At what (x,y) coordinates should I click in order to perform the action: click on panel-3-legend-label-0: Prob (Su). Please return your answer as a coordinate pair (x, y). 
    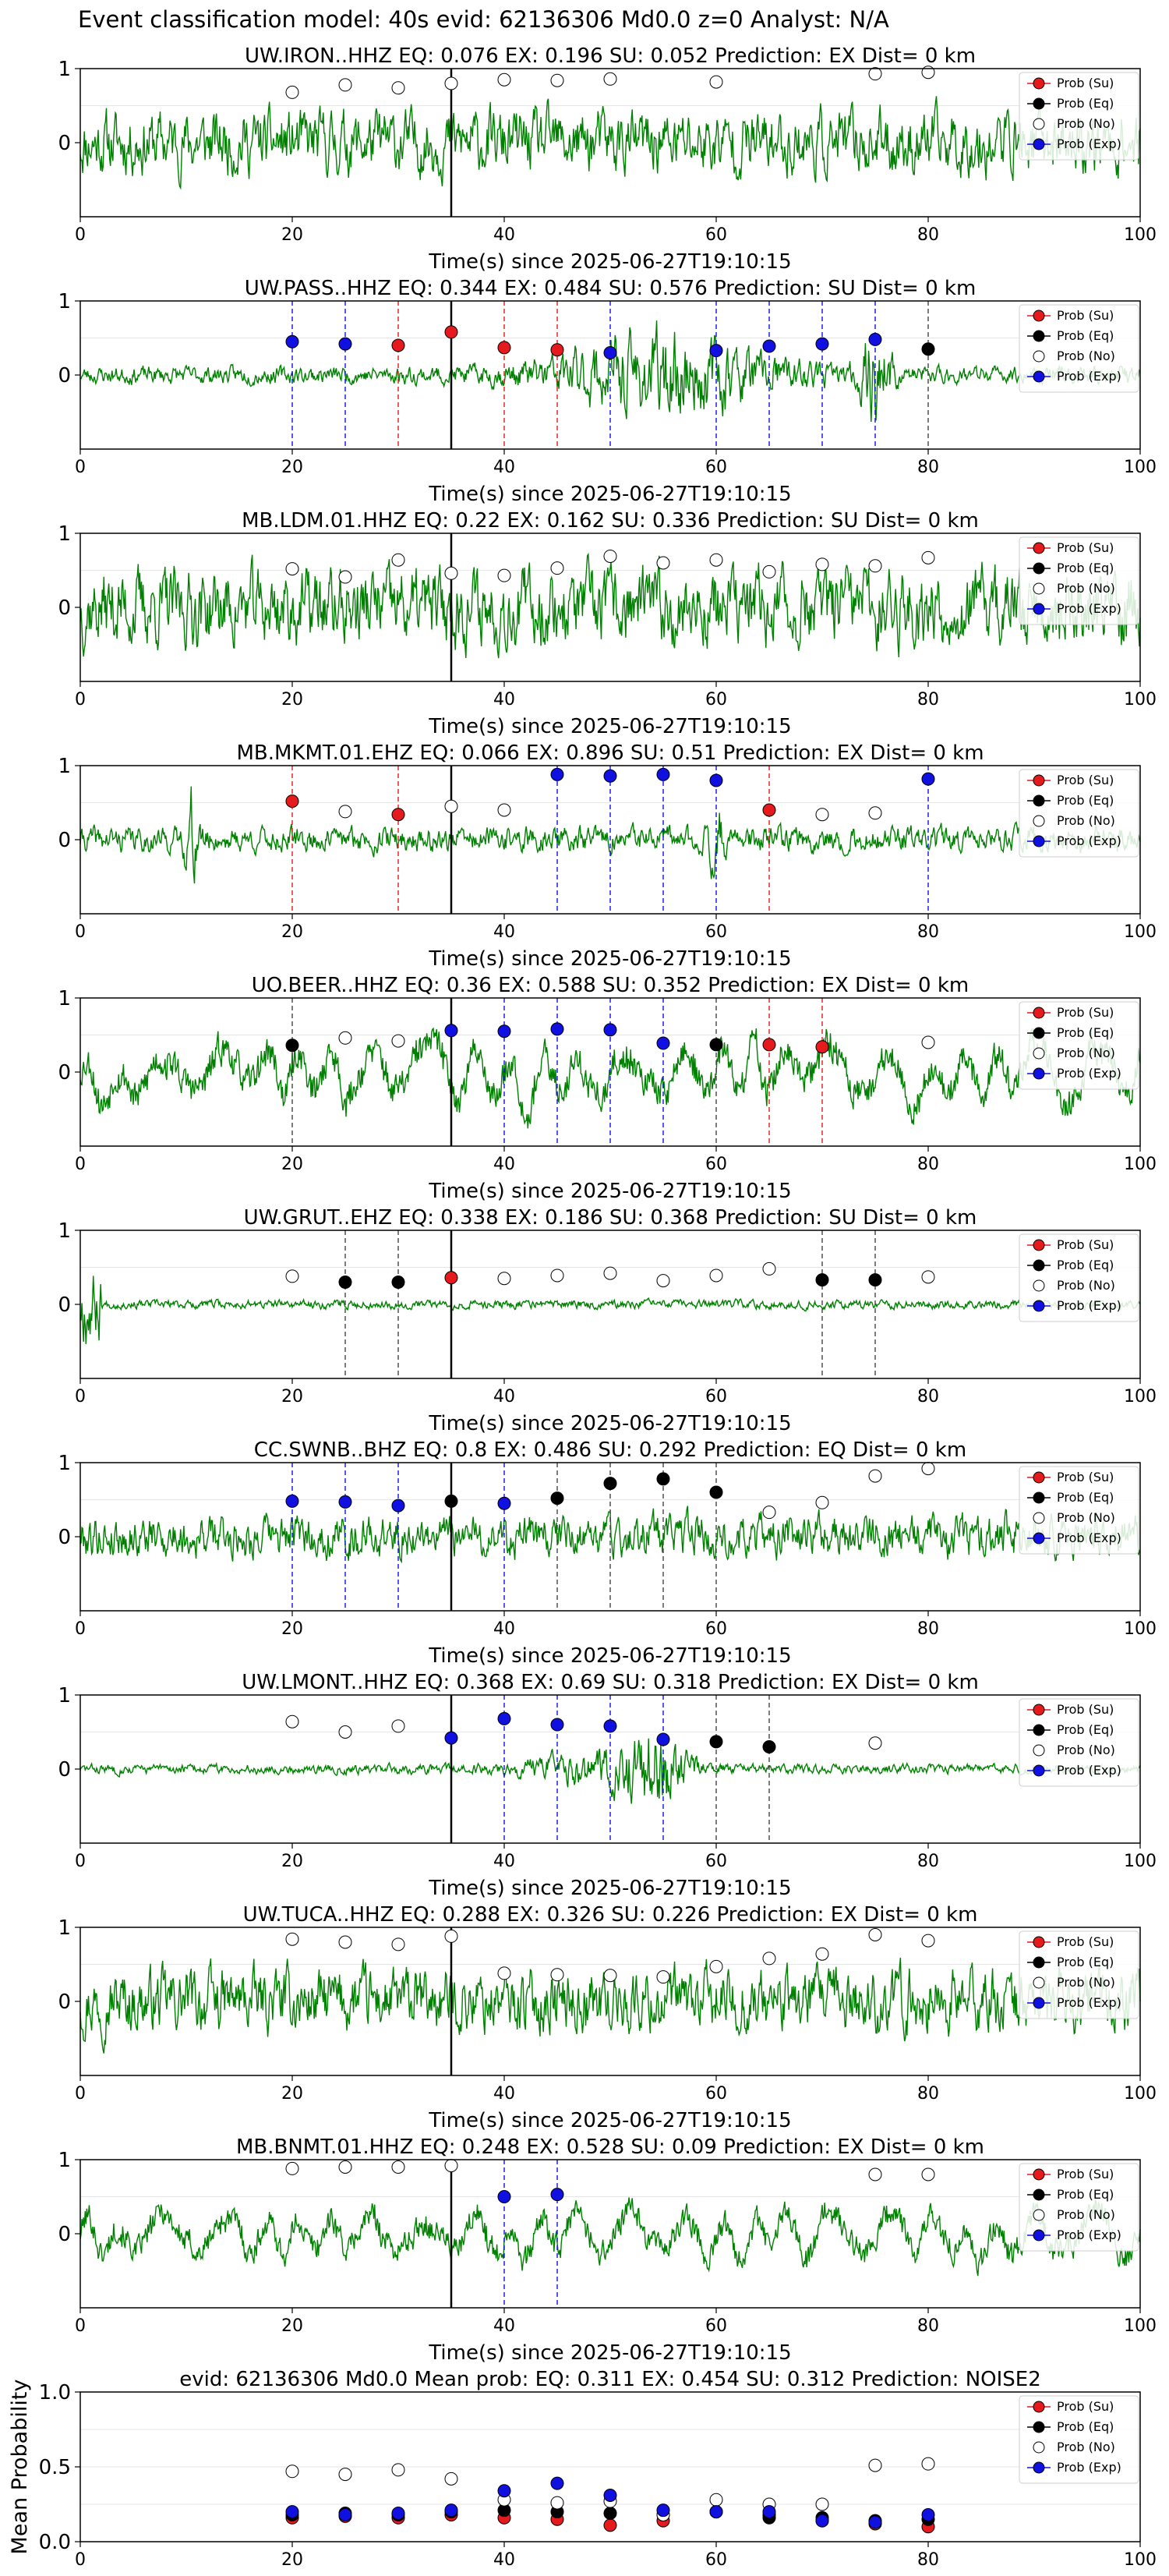
    Looking at the image, I should click on (1085, 780).